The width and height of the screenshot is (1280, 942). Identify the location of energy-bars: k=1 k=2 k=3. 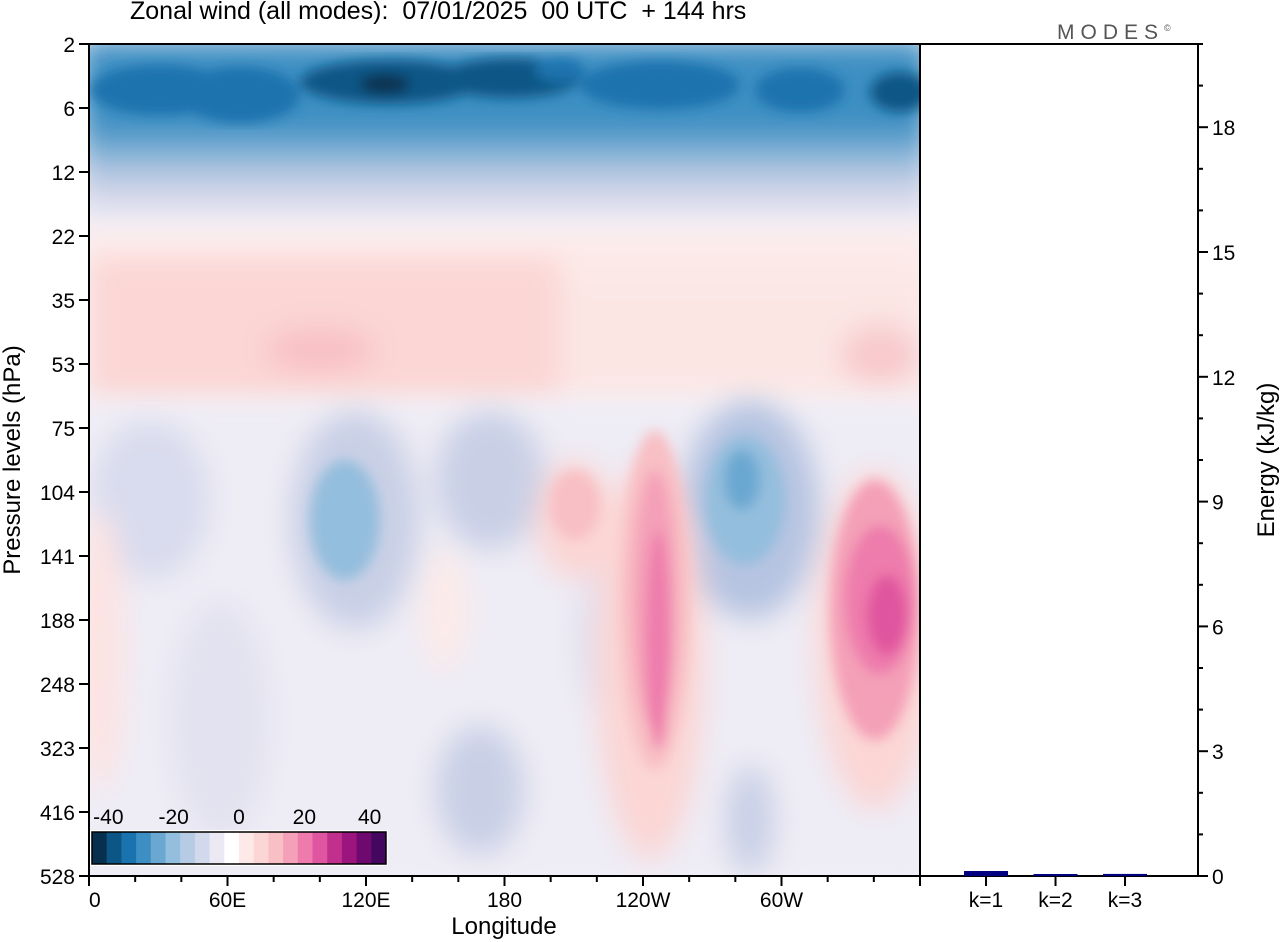
(1056, 891).